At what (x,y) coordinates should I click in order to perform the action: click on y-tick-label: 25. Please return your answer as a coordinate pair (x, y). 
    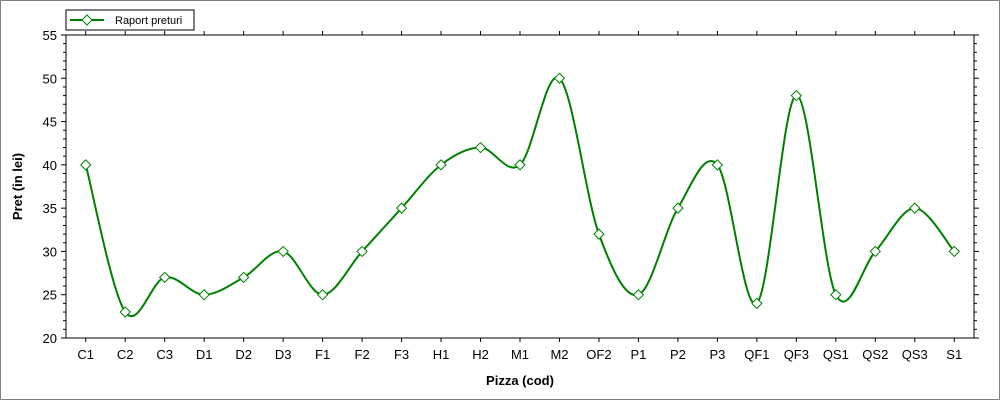
    Looking at the image, I should click on (50, 295).